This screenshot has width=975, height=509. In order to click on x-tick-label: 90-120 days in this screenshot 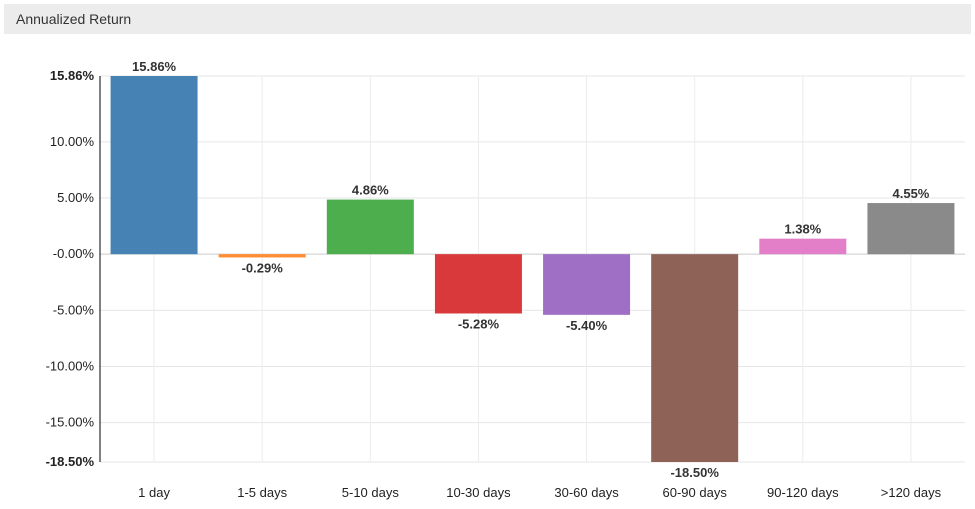, I will do `click(803, 492)`.